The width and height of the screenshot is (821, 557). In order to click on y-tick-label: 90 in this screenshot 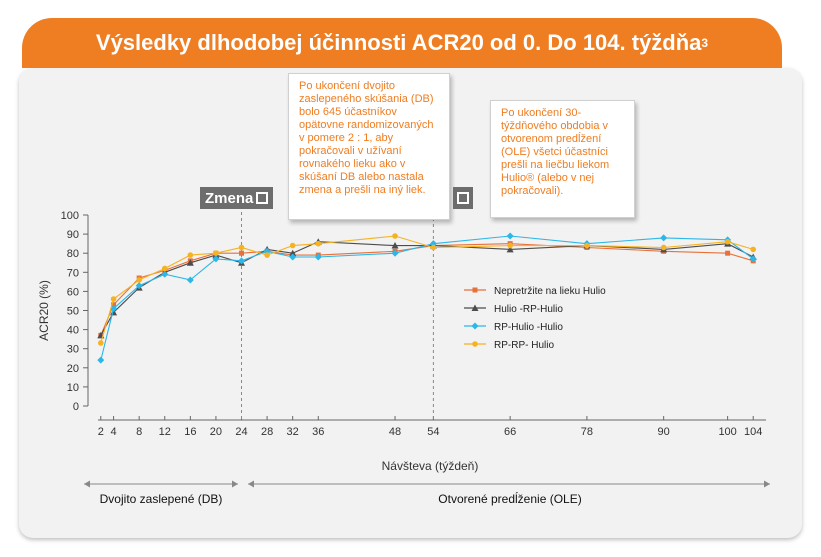, I will do `click(73, 235)`.